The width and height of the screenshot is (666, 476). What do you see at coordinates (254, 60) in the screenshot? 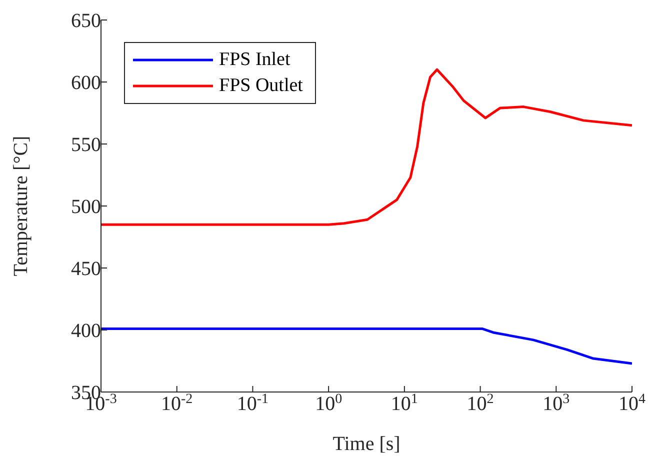
I see `legend-label: FPS Inlet` at bounding box center [254, 60].